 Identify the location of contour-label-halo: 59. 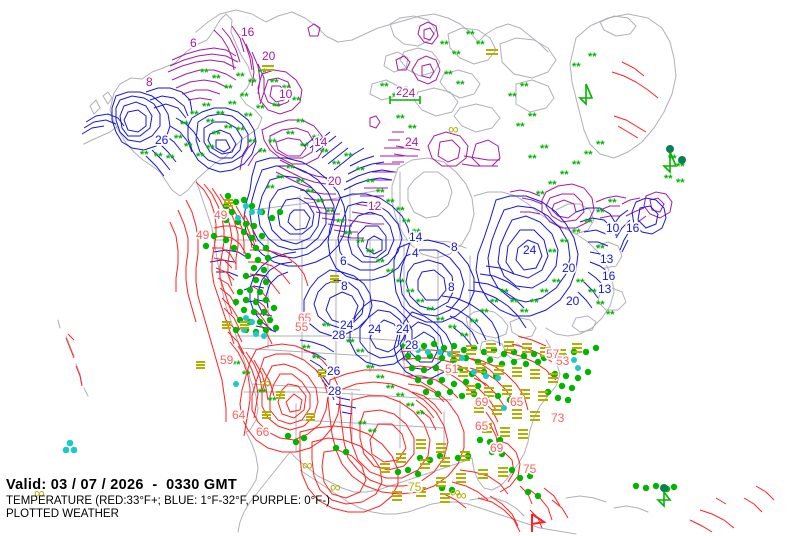
(227, 360).